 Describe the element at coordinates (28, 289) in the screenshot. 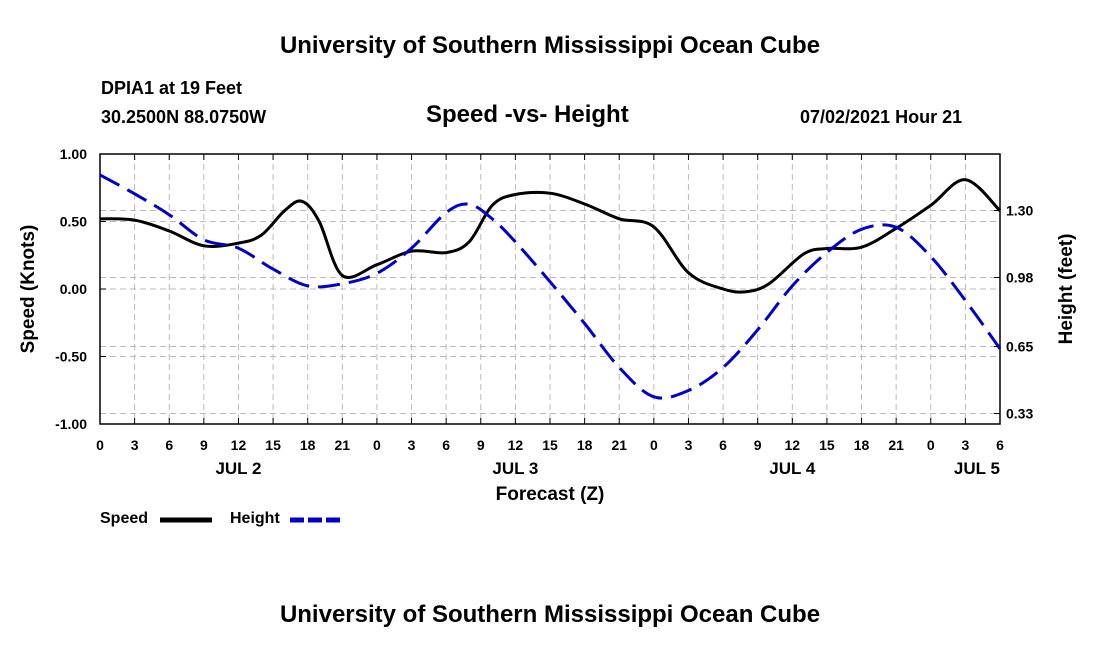

I see `y-axis-title: Speed (Knots)` at that location.